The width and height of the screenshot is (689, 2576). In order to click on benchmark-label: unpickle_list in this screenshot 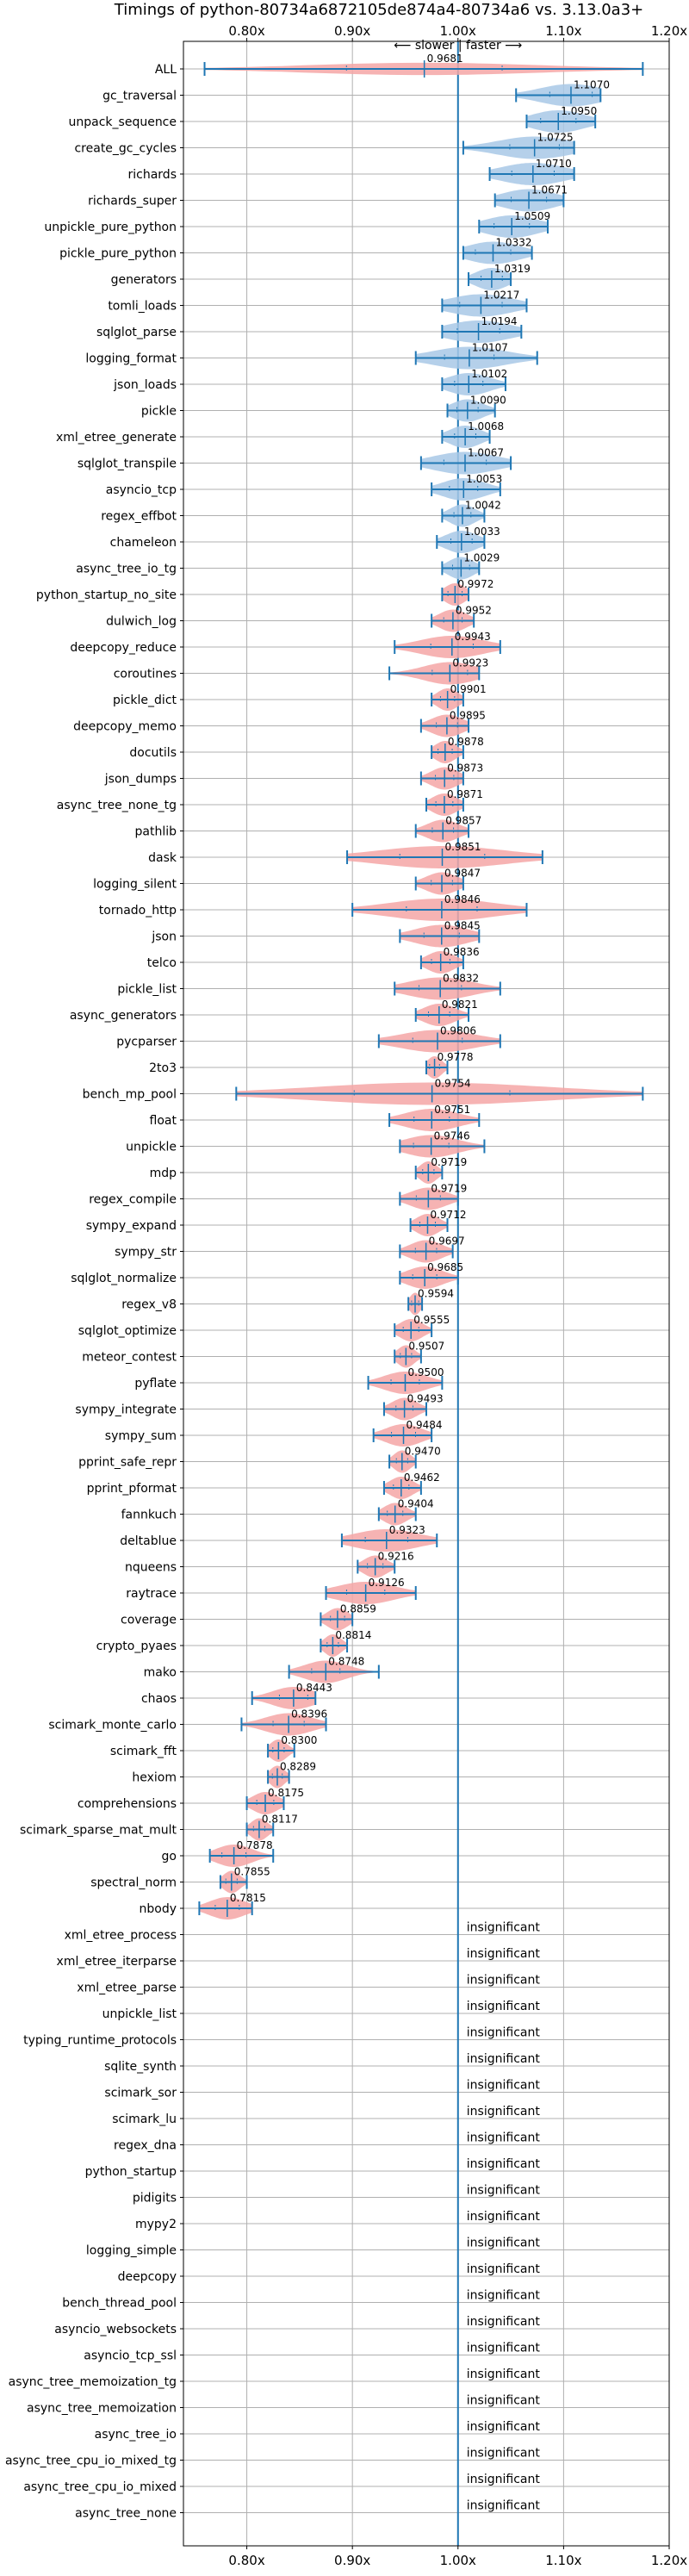, I will do `click(139, 2014)`.